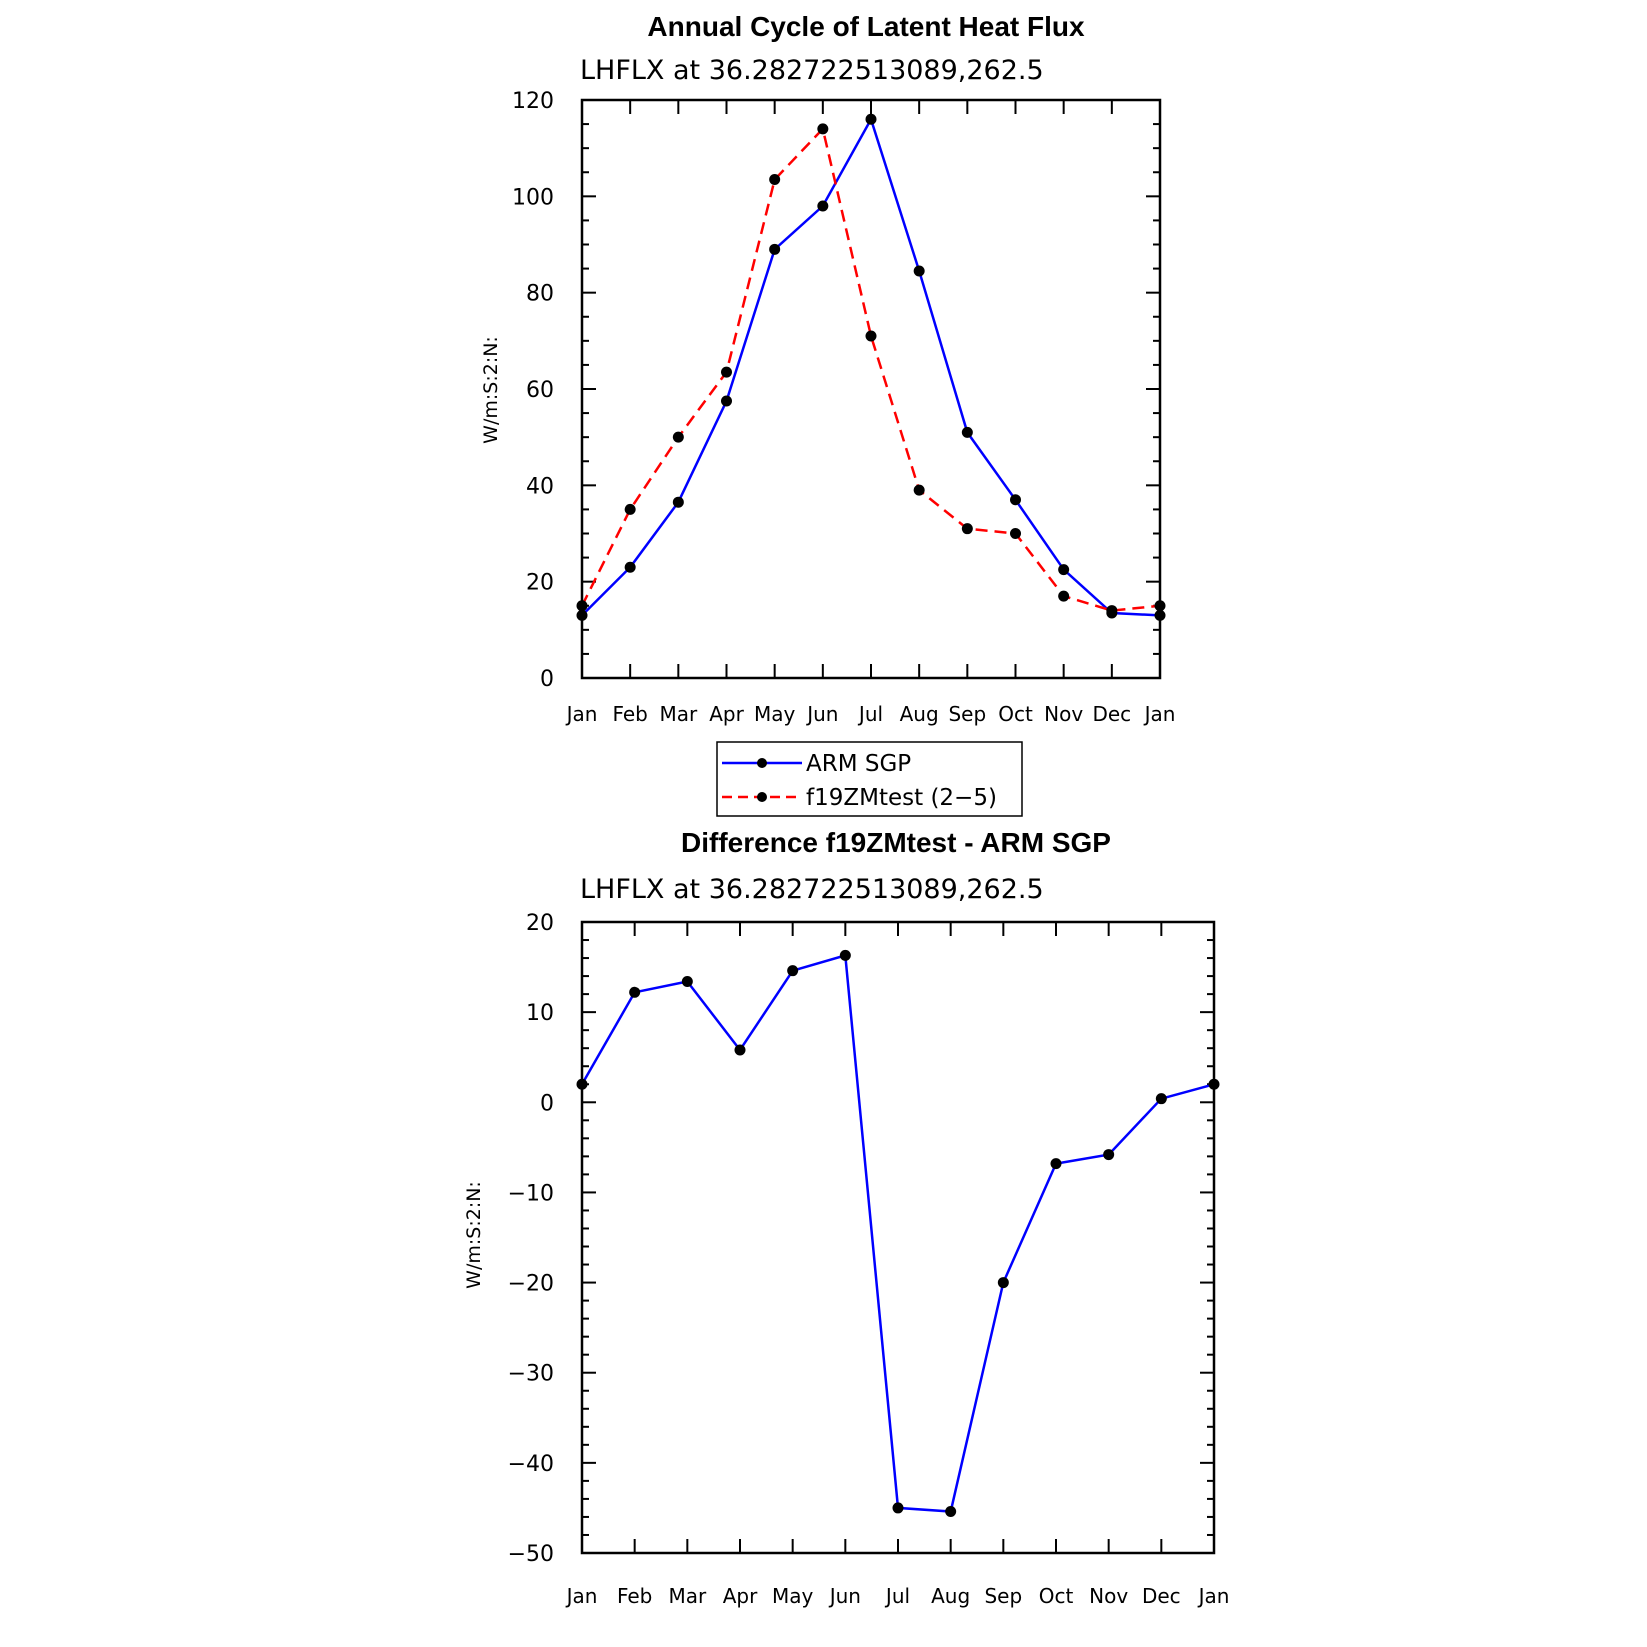  What do you see at coordinates (1003, 1596) in the screenshot?
I see `chart2-xtick-label: Sep` at bounding box center [1003, 1596].